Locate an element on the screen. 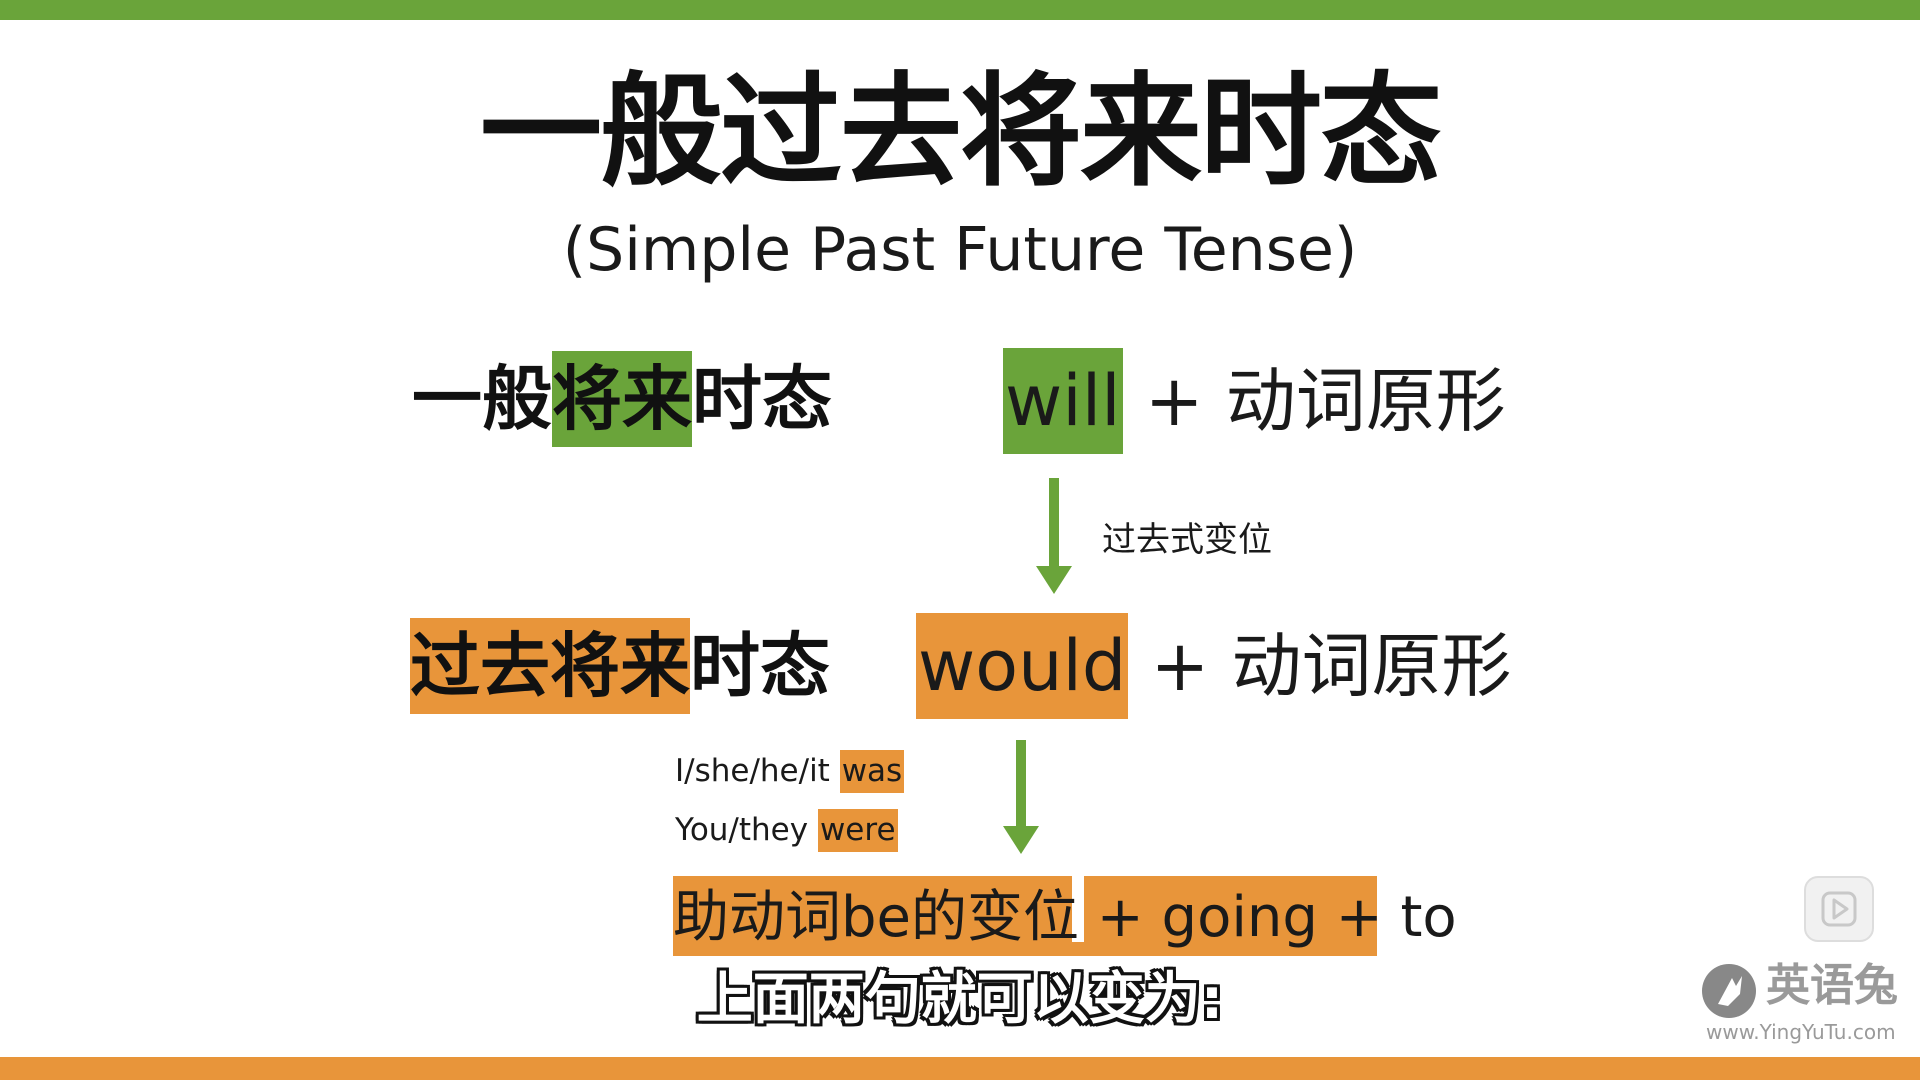 The height and width of the screenshot is (1080, 1920). page-subtitle-english: (Simple Past Future Tense) is located at coordinates (960, 250).